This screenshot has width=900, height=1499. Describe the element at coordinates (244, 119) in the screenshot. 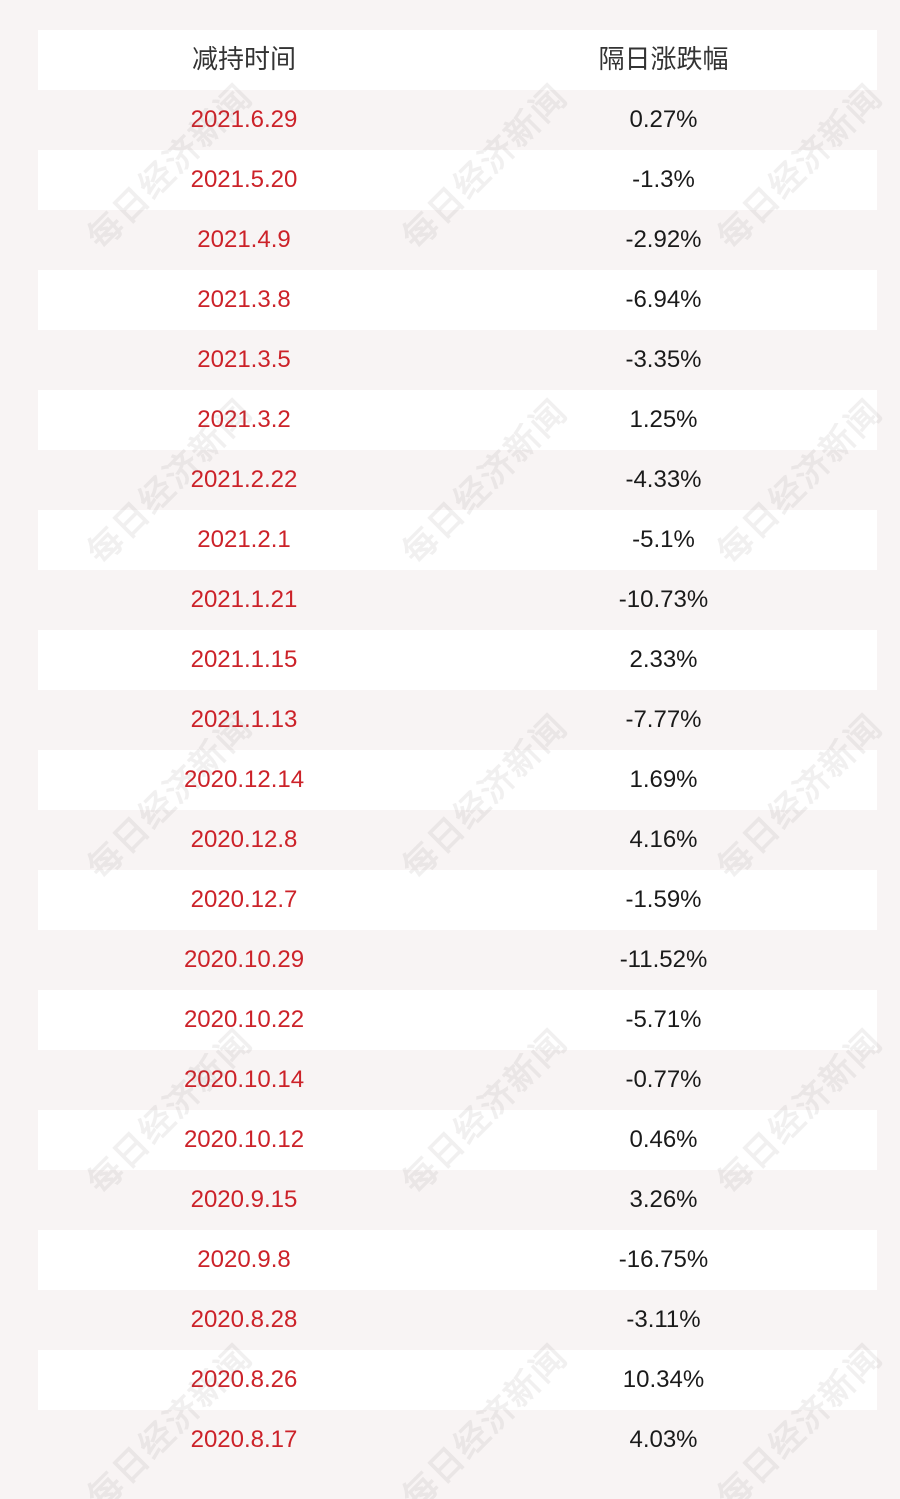

I see `date-cell: 2021.6.29` at that location.